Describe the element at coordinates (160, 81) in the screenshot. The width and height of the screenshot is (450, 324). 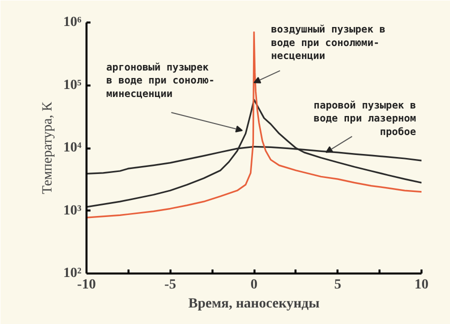
I see `annotation: аргоновый пузырек в воде при сонолю- минесценции` at that location.